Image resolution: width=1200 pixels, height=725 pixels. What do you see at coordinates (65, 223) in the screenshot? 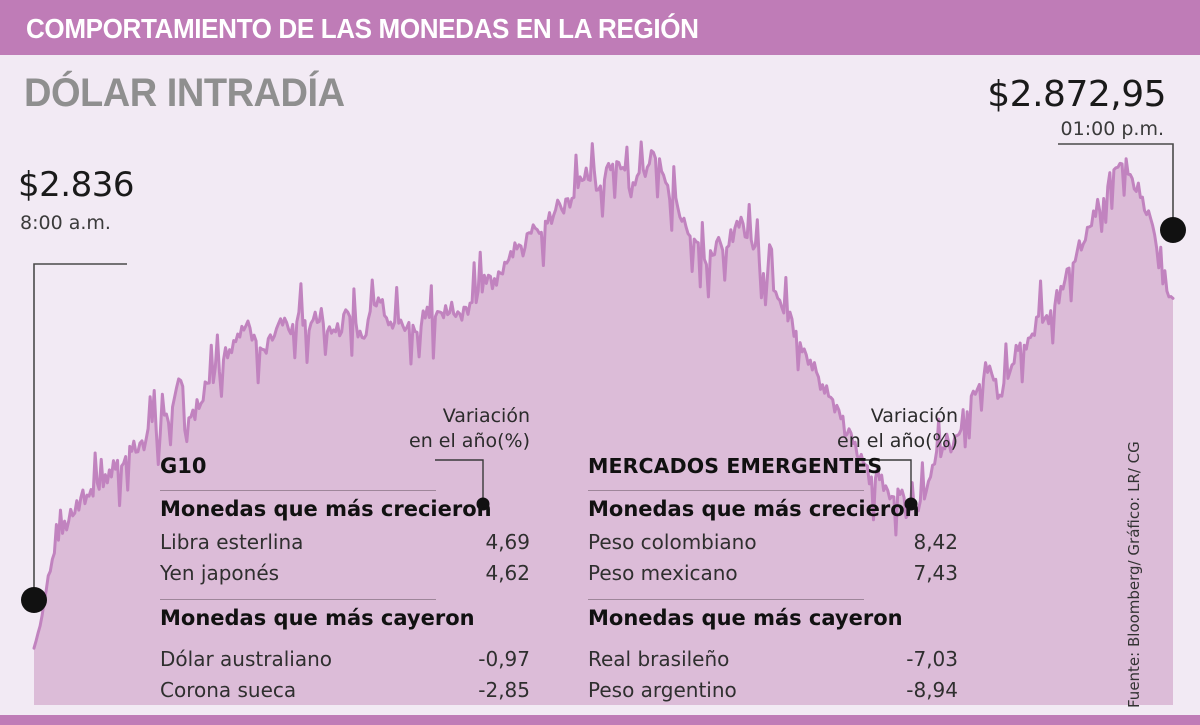
I see `start-time-label: 8:00 a.m.` at bounding box center [65, 223].